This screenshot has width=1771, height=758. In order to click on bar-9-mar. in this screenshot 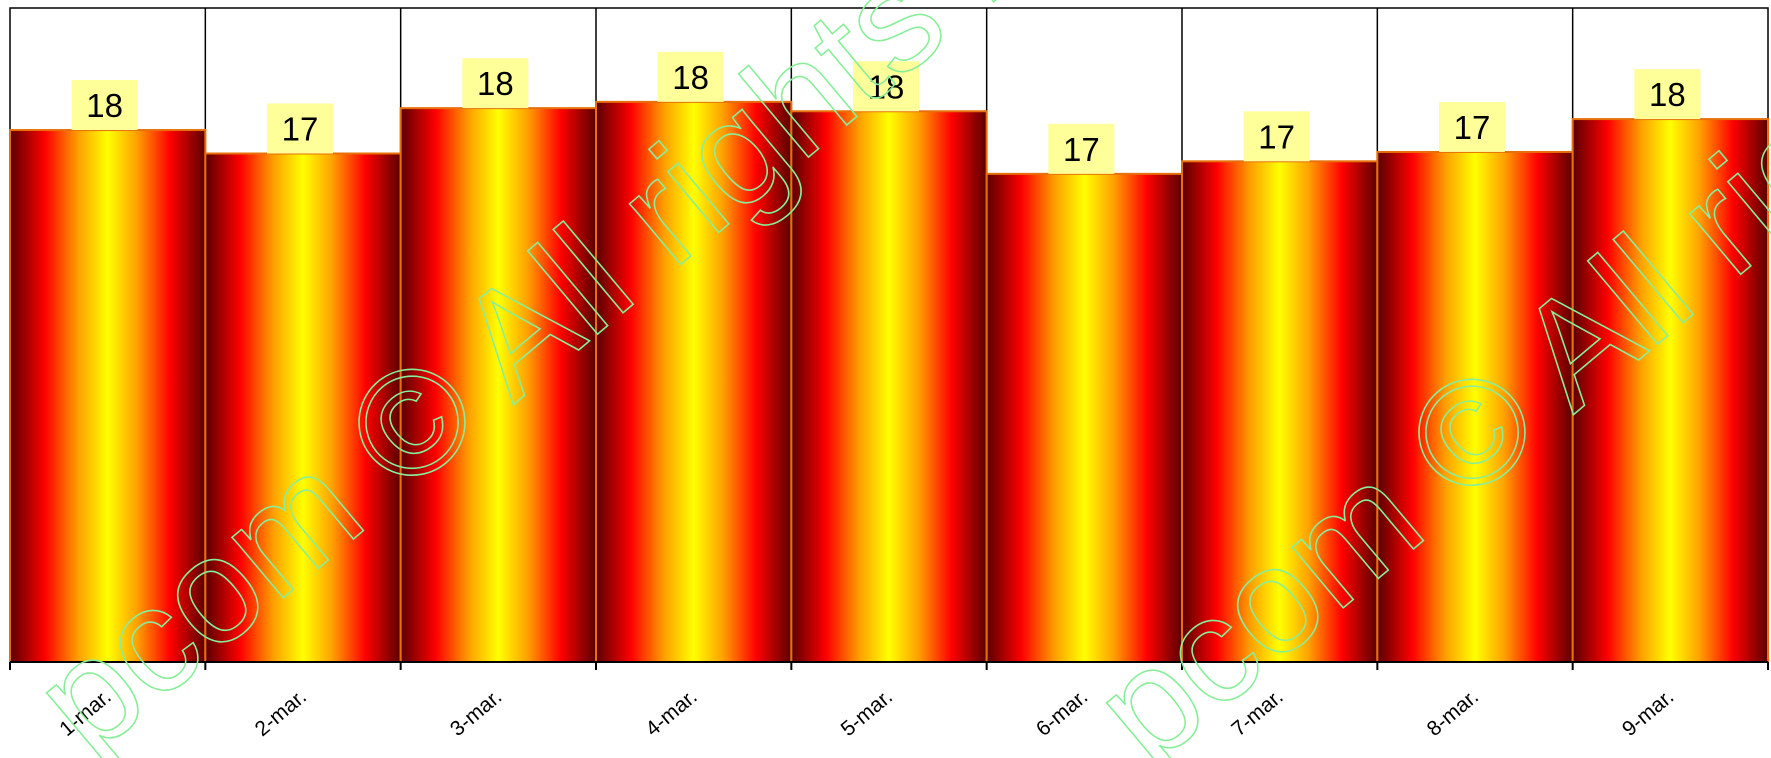, I will do `click(1670, 390)`.